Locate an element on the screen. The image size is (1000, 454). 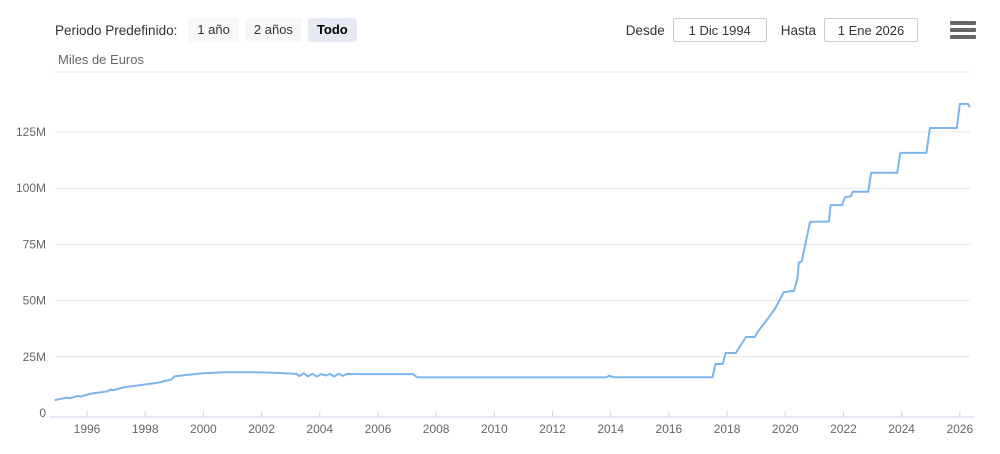
x-axis-label: 2006 is located at coordinates (378, 429).